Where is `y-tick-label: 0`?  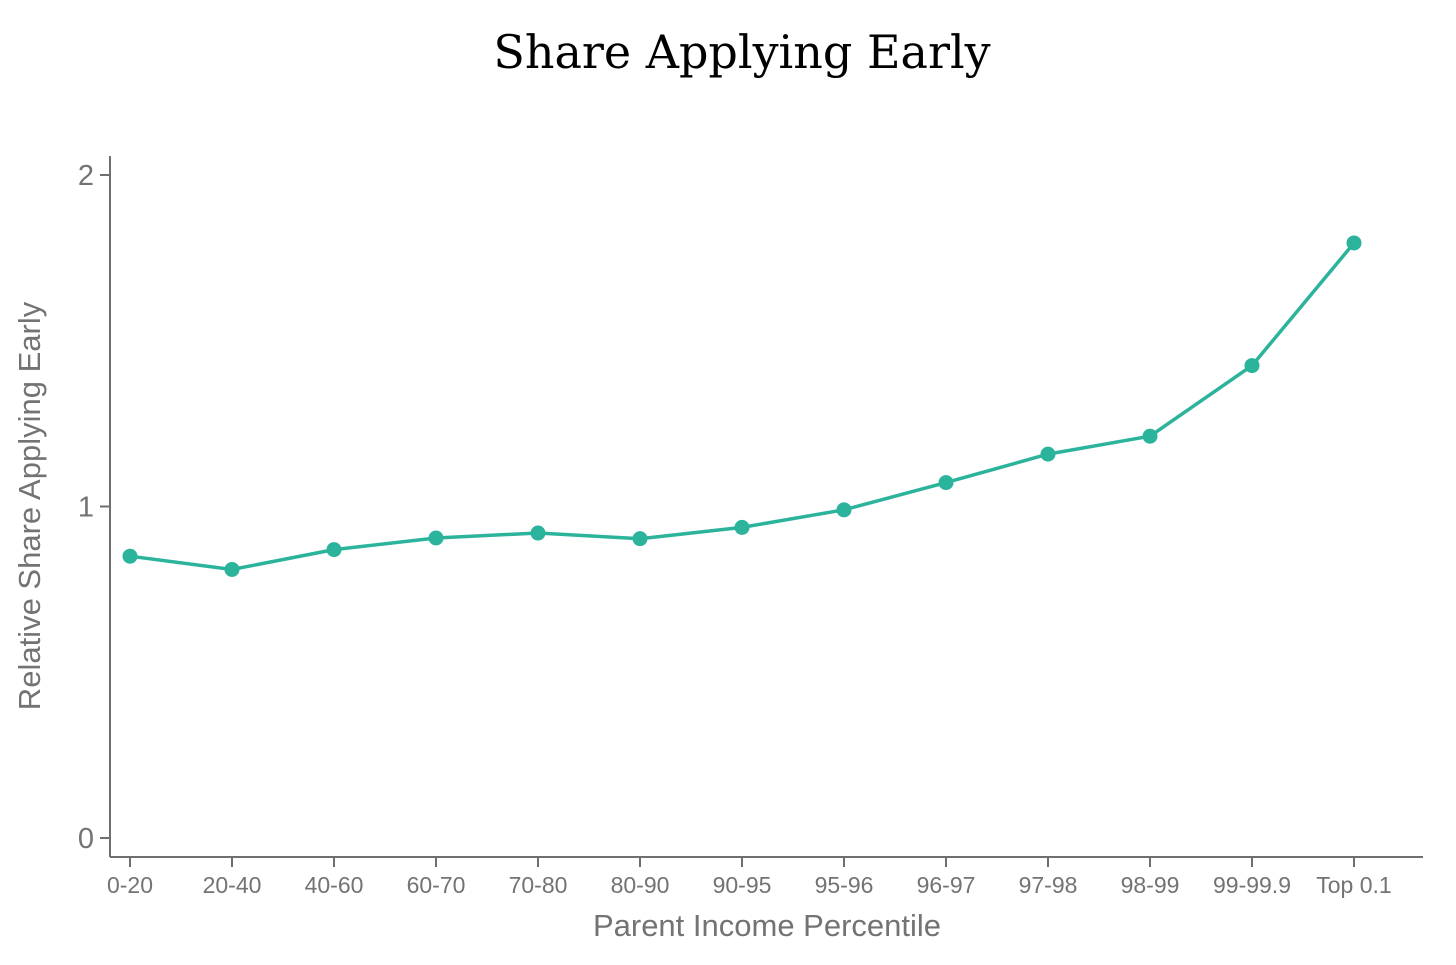
y-tick-label: 0 is located at coordinates (86, 839).